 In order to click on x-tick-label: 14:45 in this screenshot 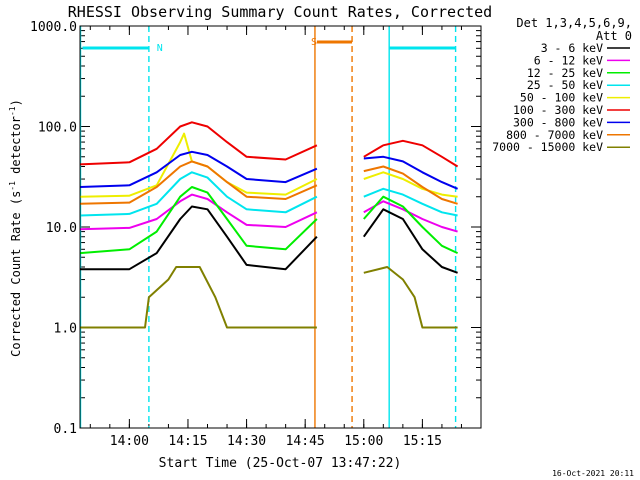, I will do `click(305, 441)`.